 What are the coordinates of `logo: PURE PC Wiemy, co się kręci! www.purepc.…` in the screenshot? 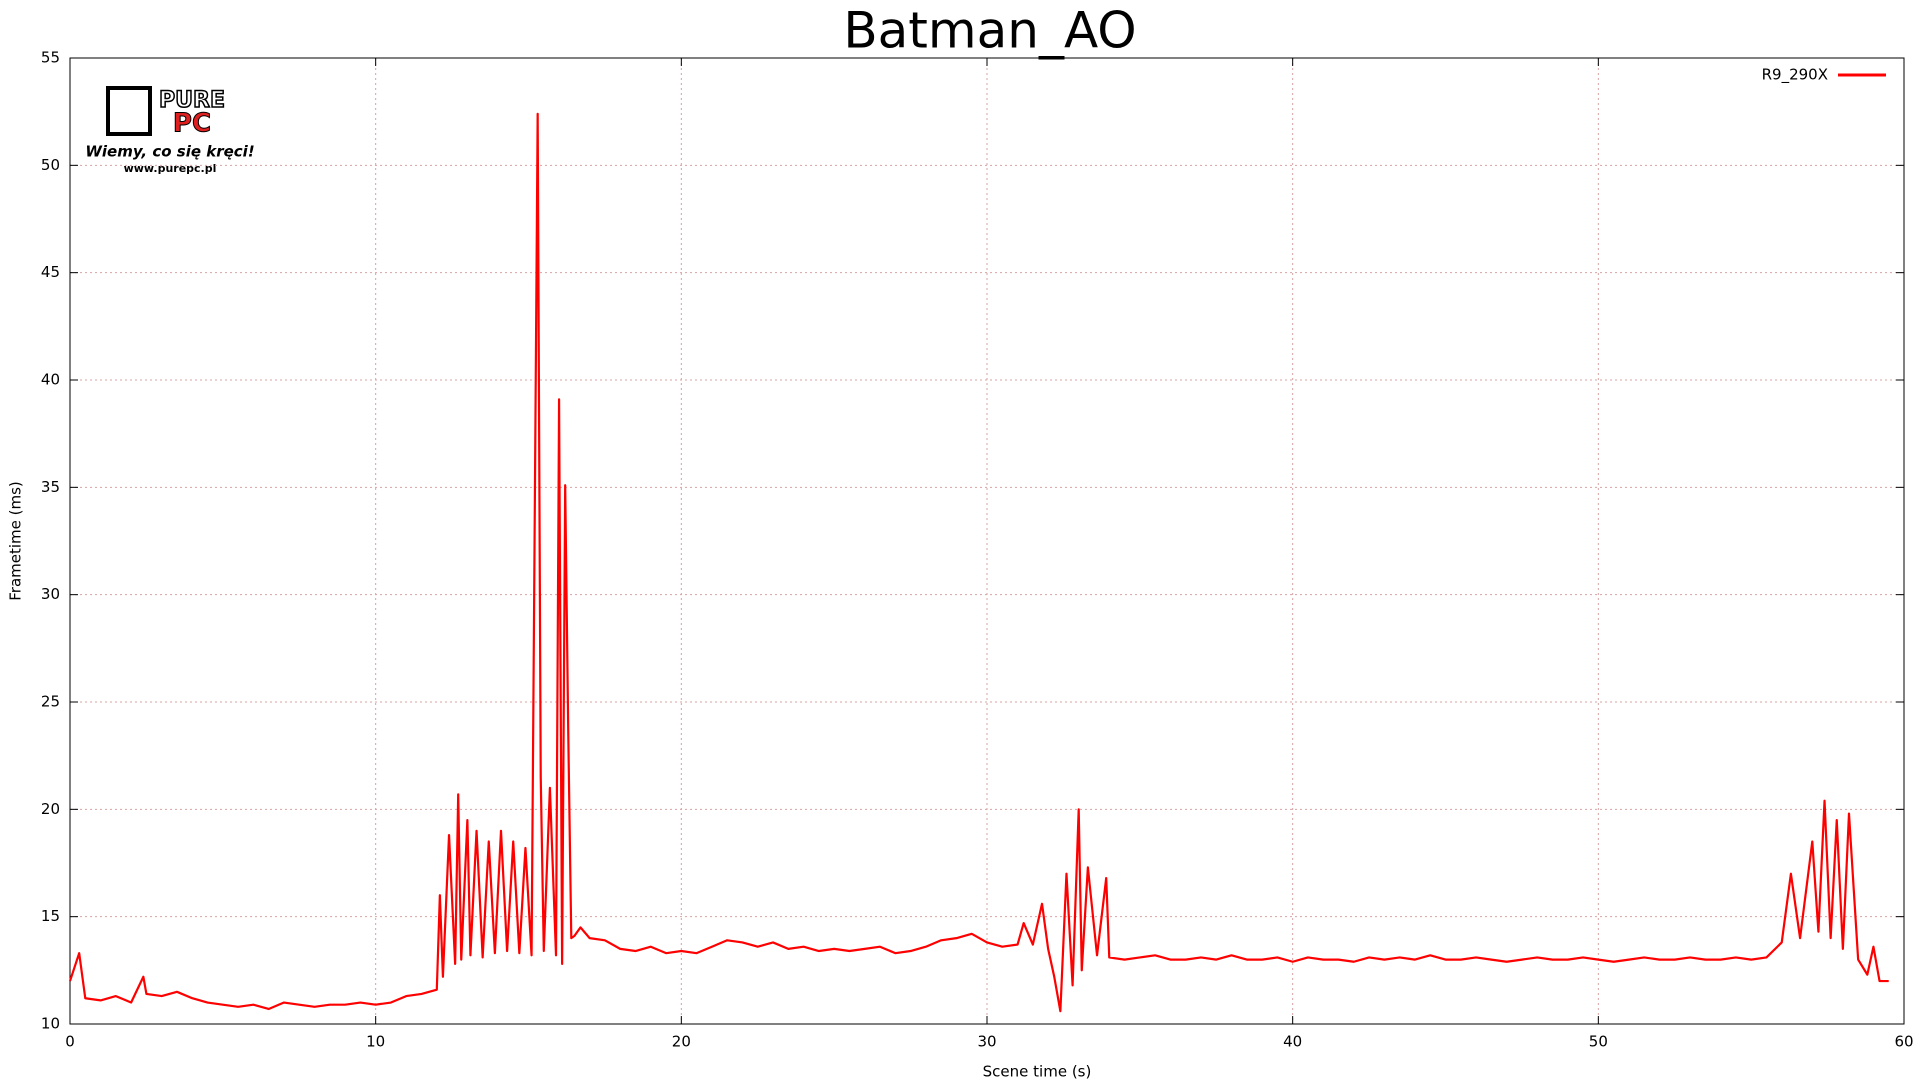 It's located at (170, 130).